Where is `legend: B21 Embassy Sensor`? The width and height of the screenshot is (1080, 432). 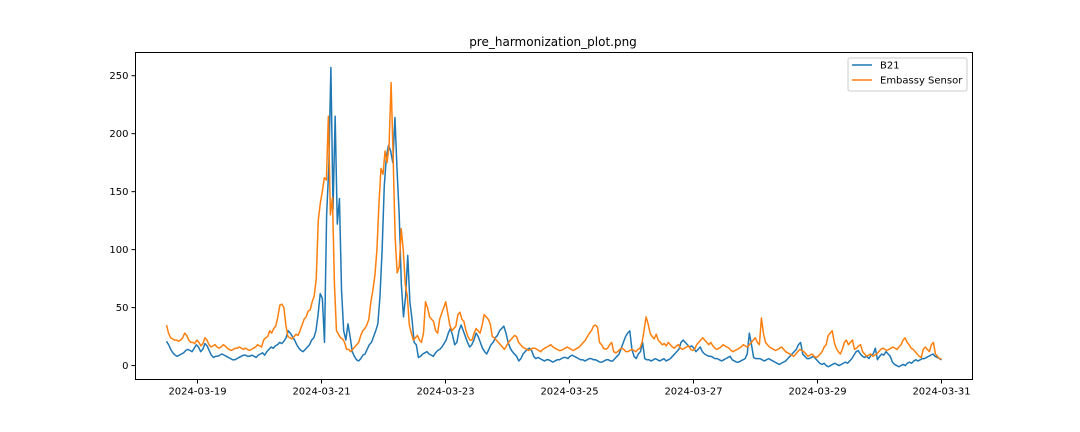 legend: B21 Embassy Sensor is located at coordinates (907, 74).